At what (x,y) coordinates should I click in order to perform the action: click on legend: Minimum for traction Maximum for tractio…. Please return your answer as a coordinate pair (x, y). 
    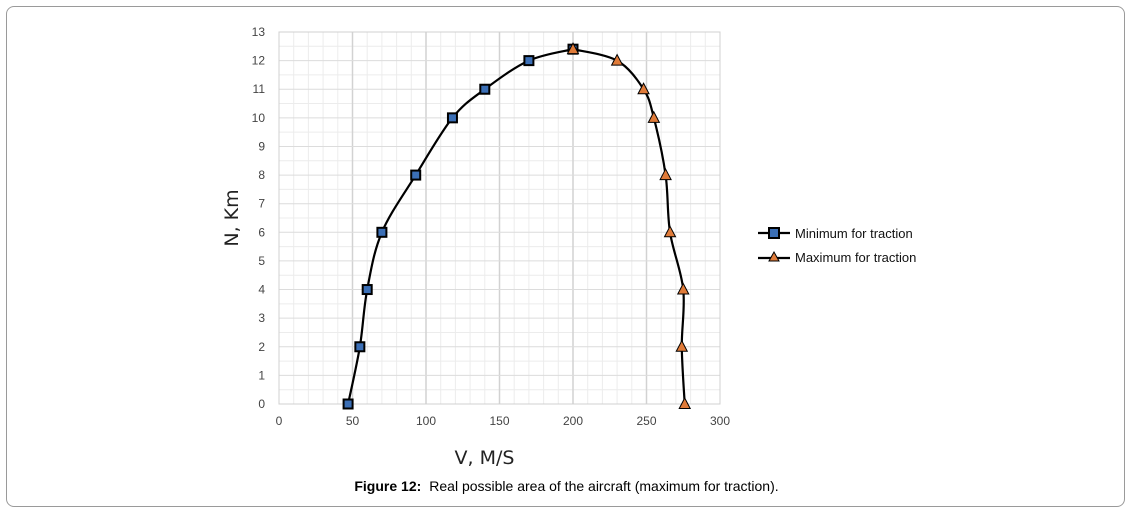
    Looking at the image, I should click on (837, 245).